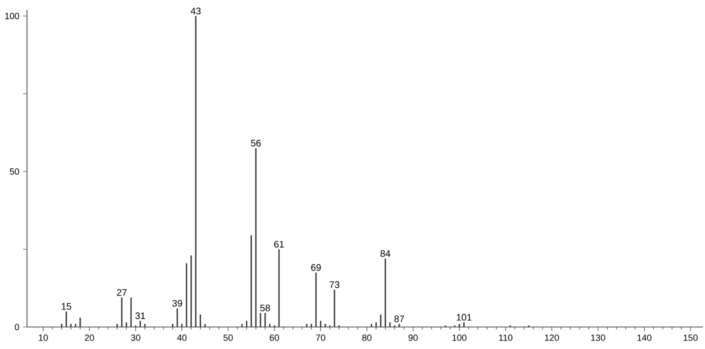 The width and height of the screenshot is (705, 349). Describe the element at coordinates (552, 337) in the screenshot. I see `x-tick-label: 120` at that location.